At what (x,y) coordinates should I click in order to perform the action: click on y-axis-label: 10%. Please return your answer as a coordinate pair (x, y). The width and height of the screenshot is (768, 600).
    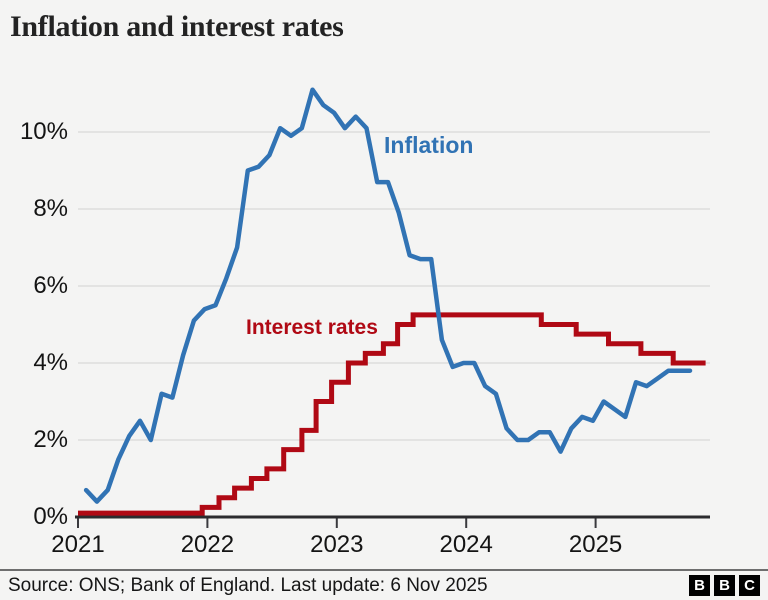
    Looking at the image, I should click on (43, 131).